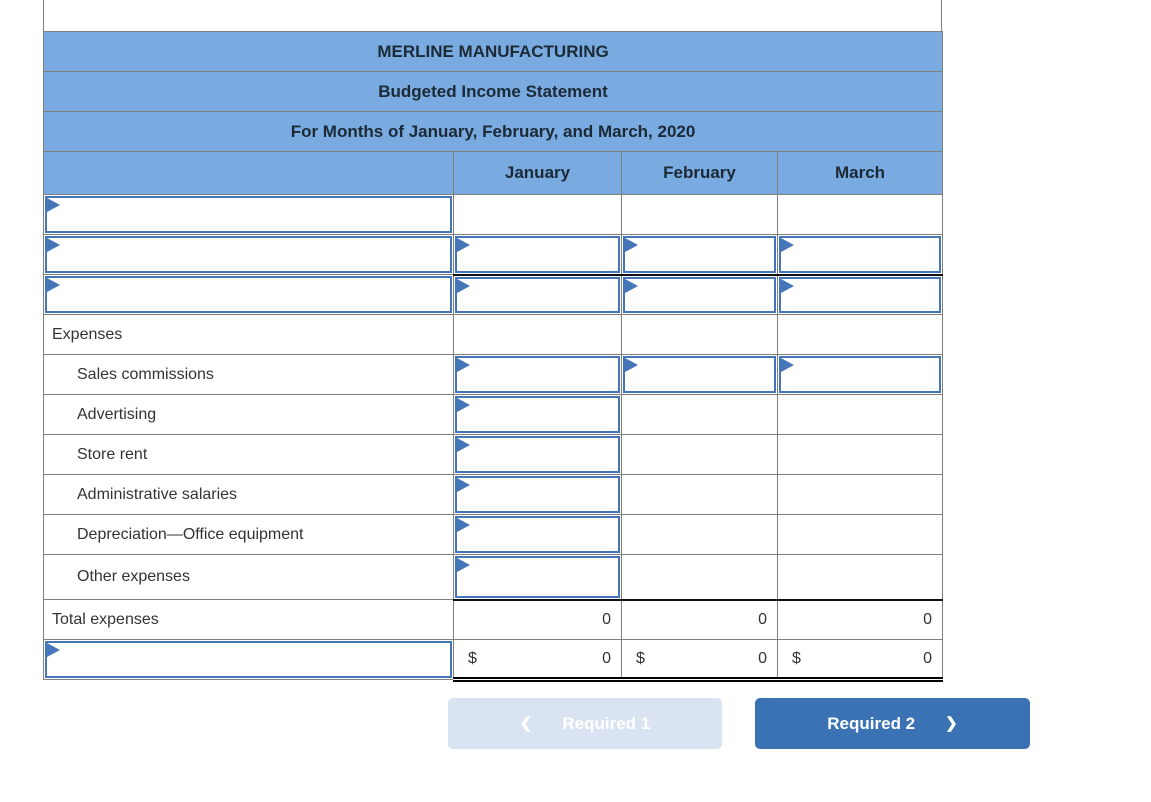 This screenshot has height=802, width=1151. What do you see at coordinates (492, 15) in the screenshot?
I see `partial-row-above` at bounding box center [492, 15].